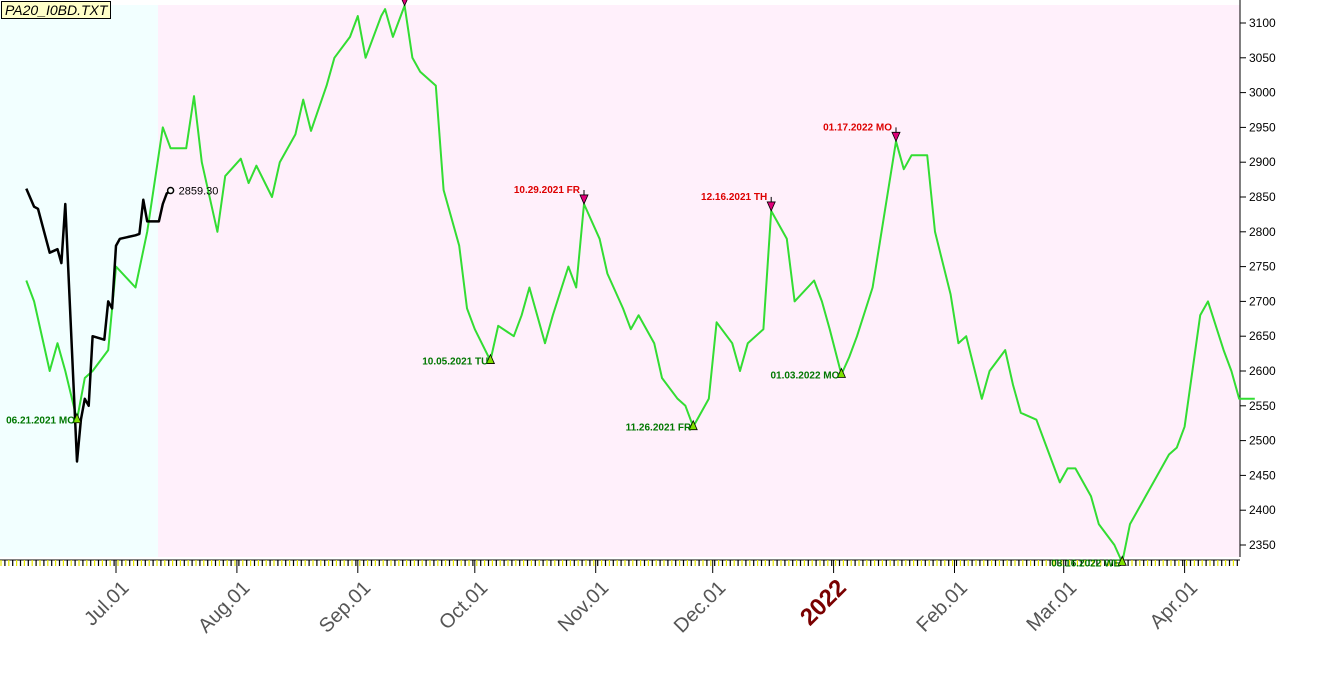 Image resolution: width=1319 pixels, height=689 pixels. What do you see at coordinates (1051, 606) in the screenshot?
I see `x-month-label: Mar.01` at bounding box center [1051, 606].